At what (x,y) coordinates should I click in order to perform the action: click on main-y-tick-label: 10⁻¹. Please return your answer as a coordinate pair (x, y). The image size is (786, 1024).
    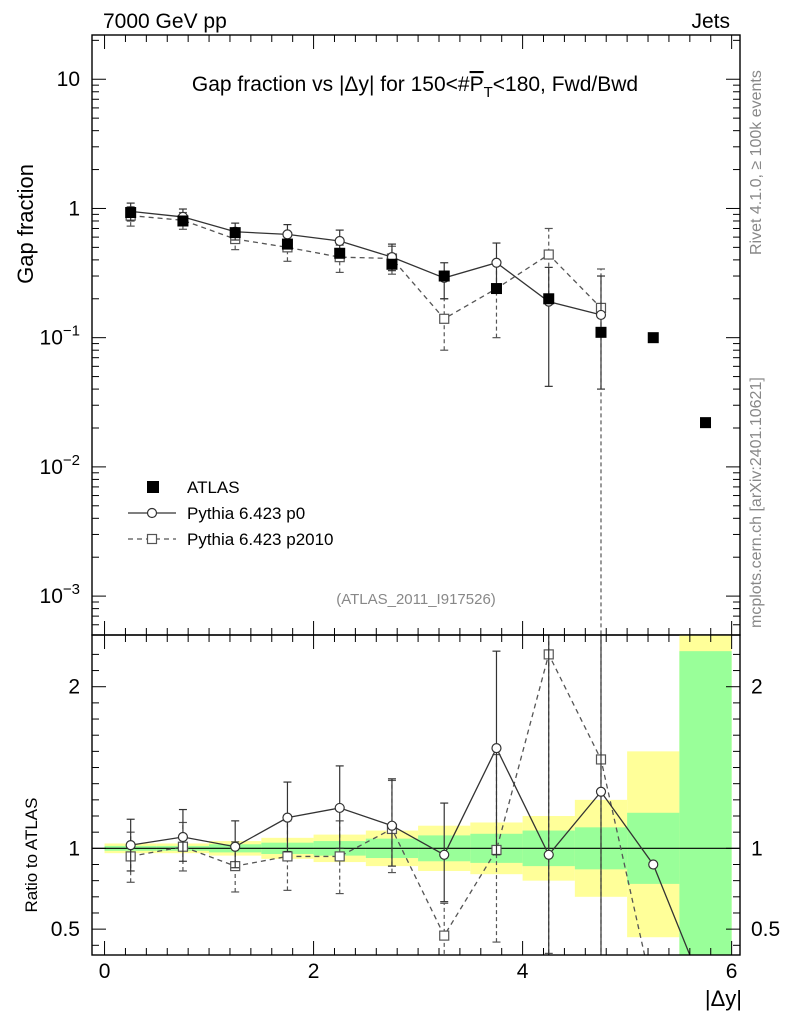
    Looking at the image, I should click on (60, 336).